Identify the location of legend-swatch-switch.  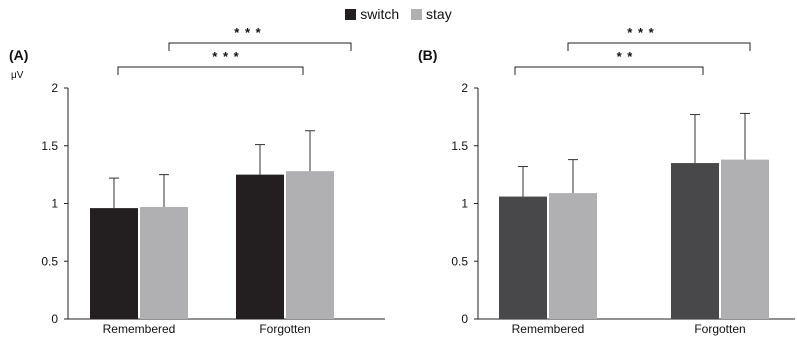
(351, 15).